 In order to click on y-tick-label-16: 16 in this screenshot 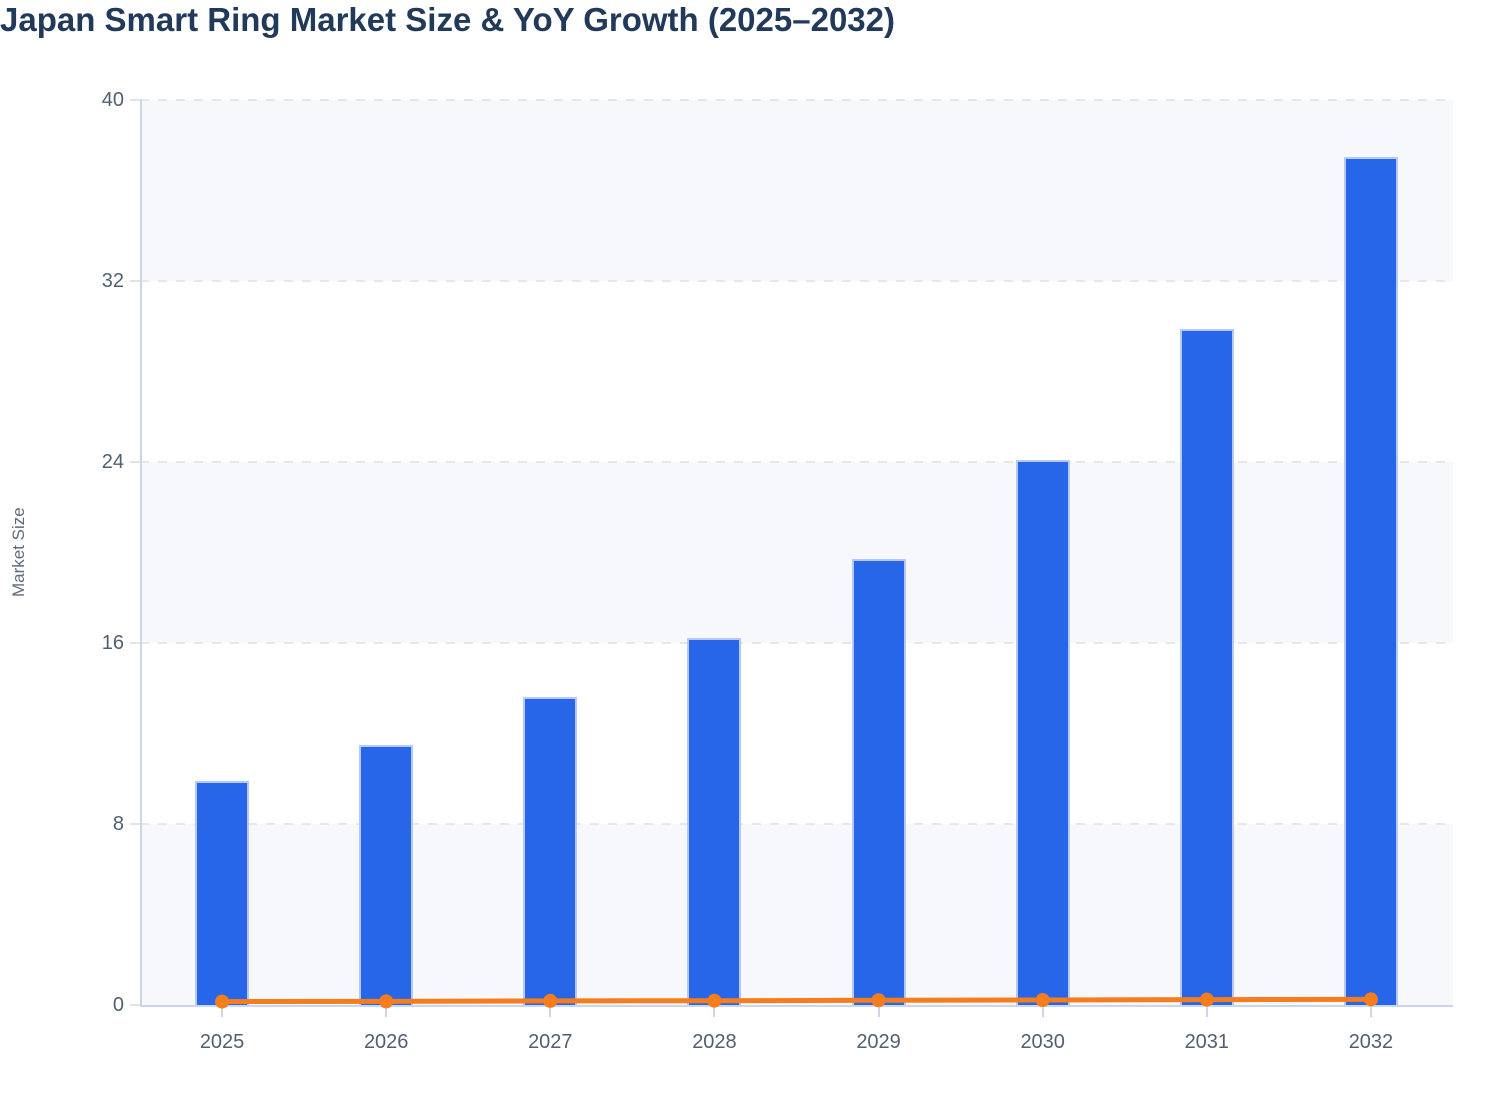, I will do `click(112, 643)`.